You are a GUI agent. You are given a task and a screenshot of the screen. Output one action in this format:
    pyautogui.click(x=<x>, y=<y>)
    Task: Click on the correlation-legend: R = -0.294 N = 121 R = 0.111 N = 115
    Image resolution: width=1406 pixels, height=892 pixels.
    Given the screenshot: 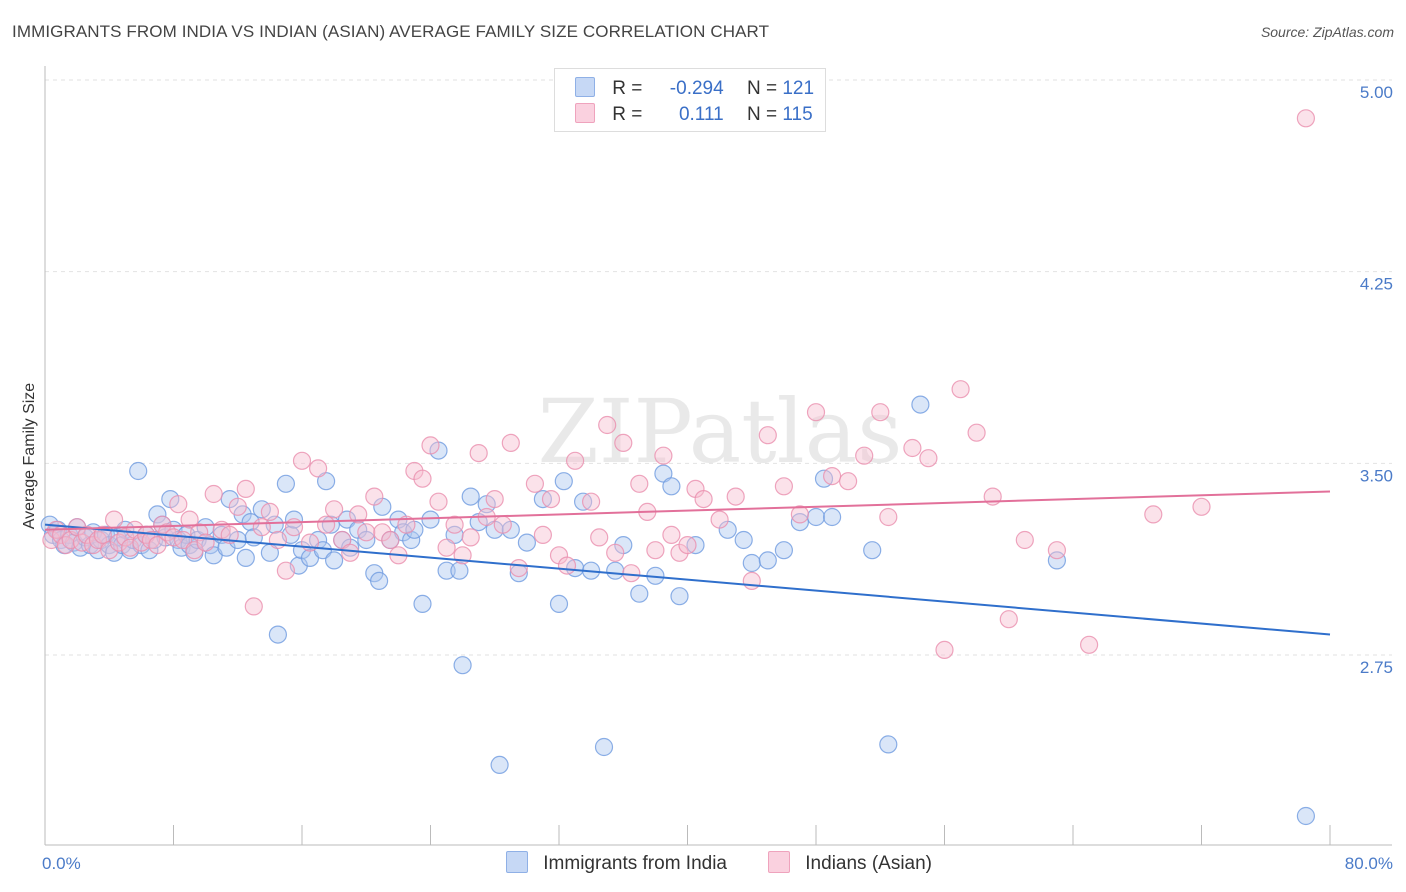 What is the action you would take?
    pyautogui.click(x=690, y=100)
    